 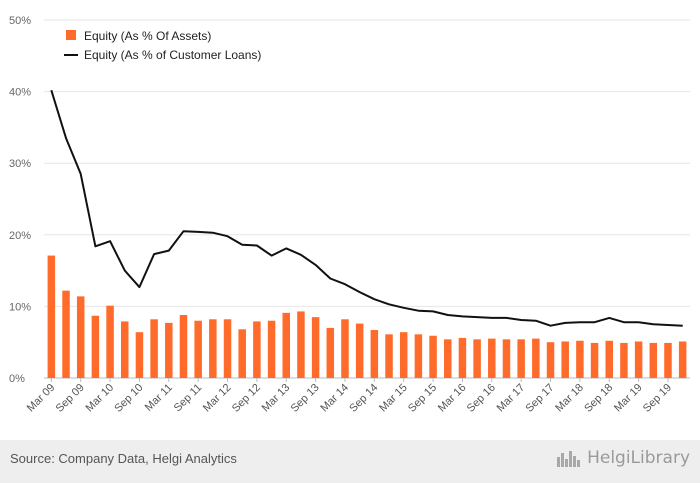 I want to click on y-tick-label: 0%, so click(x=17, y=379).